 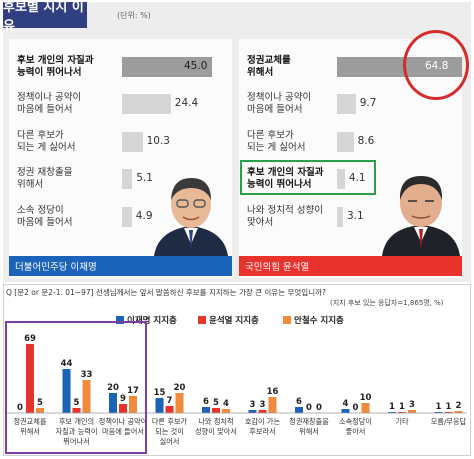 I want to click on unit-note: (단위: %), so click(x=134, y=15).